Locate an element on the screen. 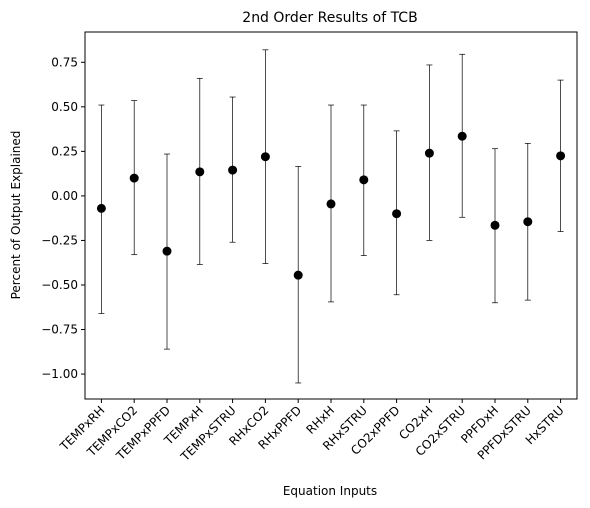  y-tick-label: 0.75 is located at coordinates (64, 62).